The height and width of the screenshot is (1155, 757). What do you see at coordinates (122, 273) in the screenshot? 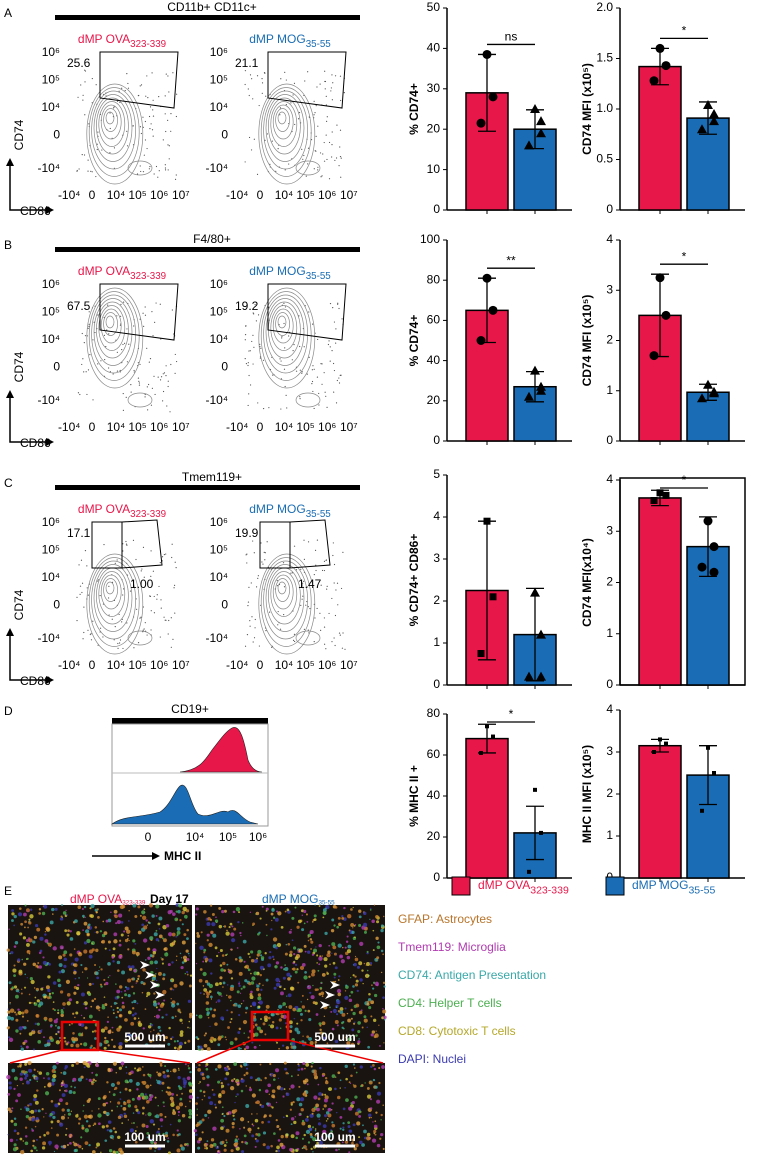
I see `sample-label: dMP OVA323-339` at bounding box center [122, 273].